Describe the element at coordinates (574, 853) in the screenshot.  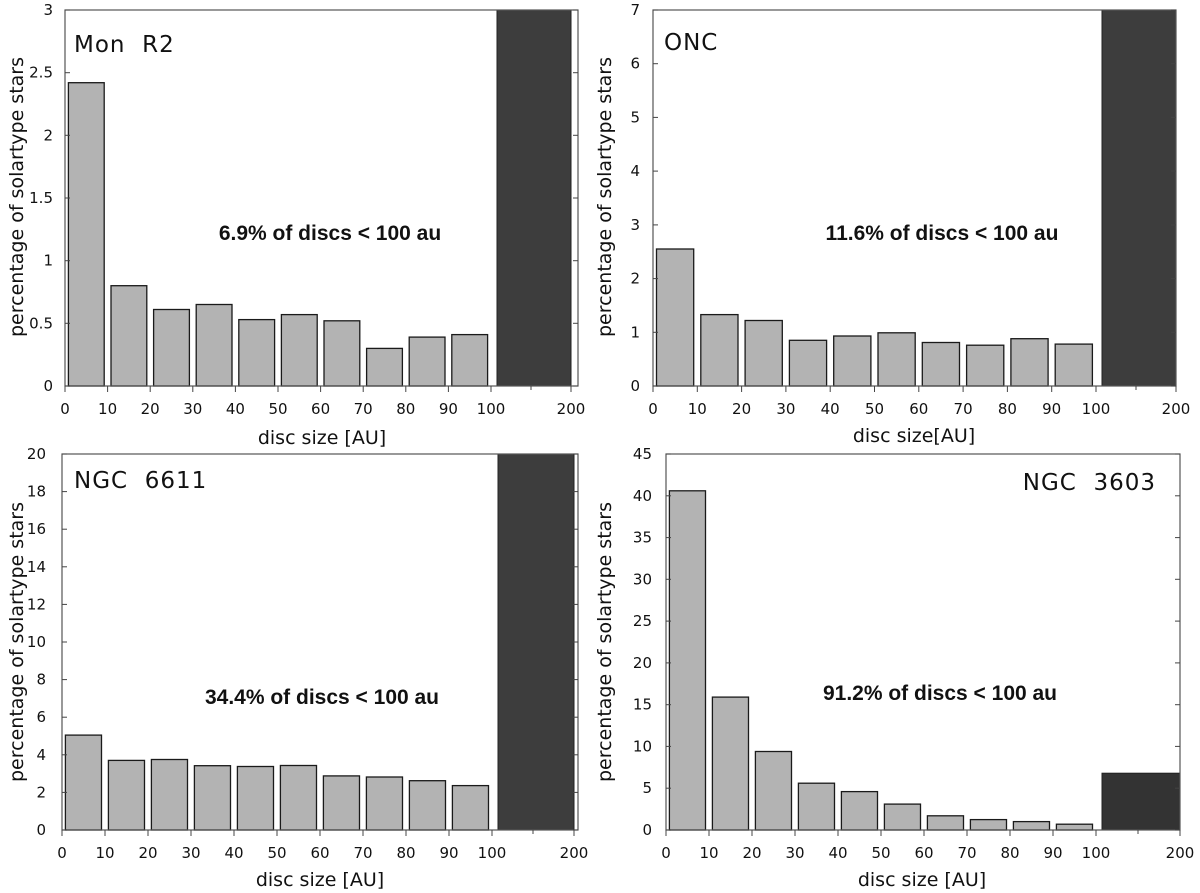
I see `x-tick-label-ngc-6611-200: 200` at that location.